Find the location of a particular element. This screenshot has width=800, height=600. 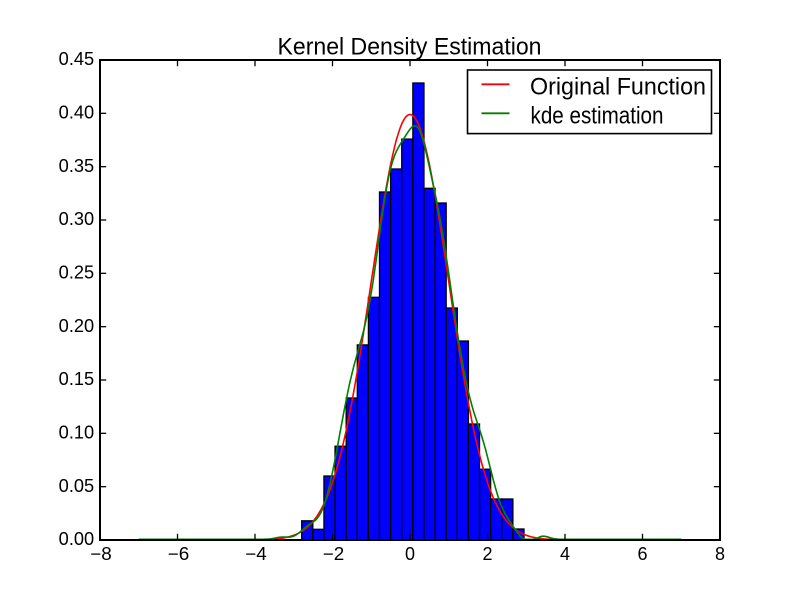

svg-text: −6 is located at coordinates (179, 554).